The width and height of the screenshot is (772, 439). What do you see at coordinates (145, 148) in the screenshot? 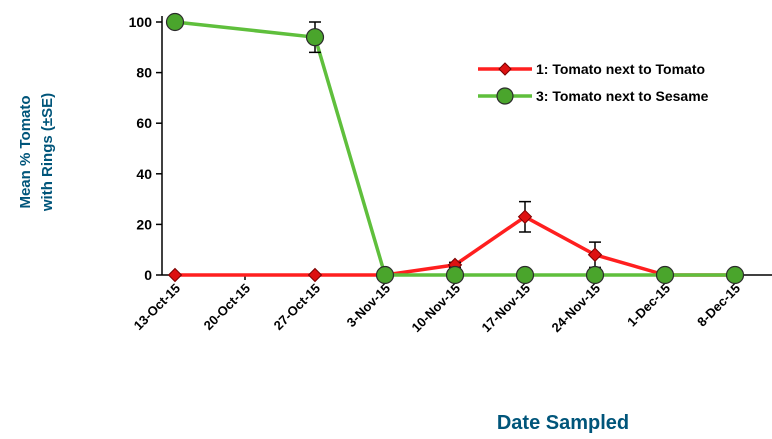
I see `y-ticks: 0 20 40 60 80 100` at bounding box center [145, 148].